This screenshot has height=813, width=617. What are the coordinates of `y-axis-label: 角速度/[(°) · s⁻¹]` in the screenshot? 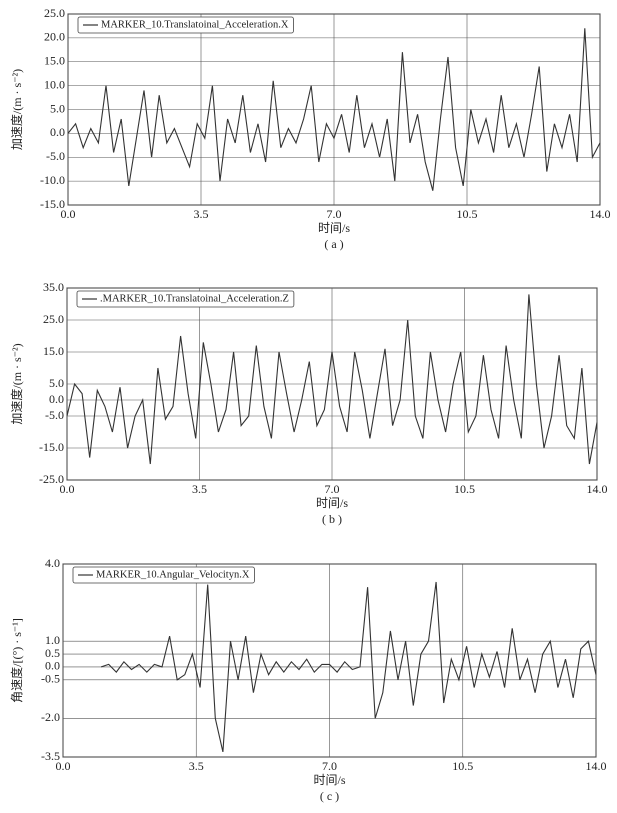 It's located at (16, 660).